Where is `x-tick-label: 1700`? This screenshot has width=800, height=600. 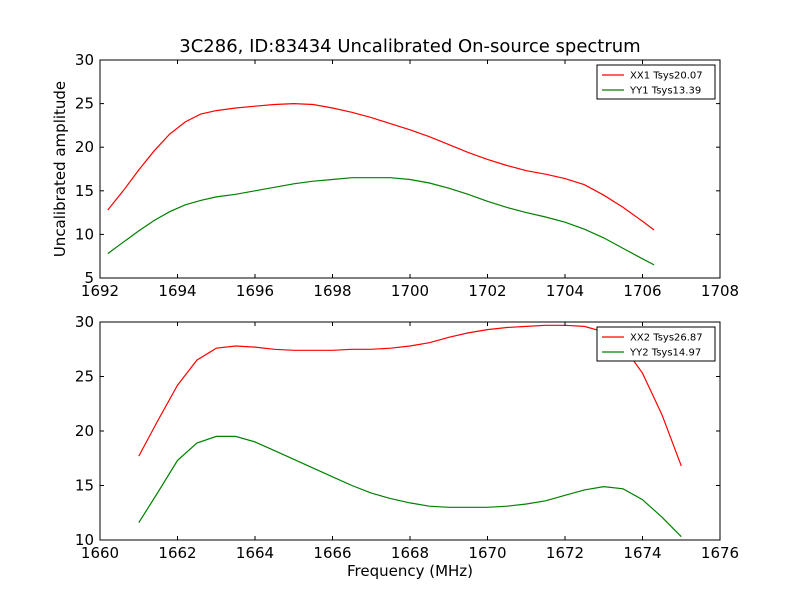 x-tick-label: 1700 is located at coordinates (410, 291).